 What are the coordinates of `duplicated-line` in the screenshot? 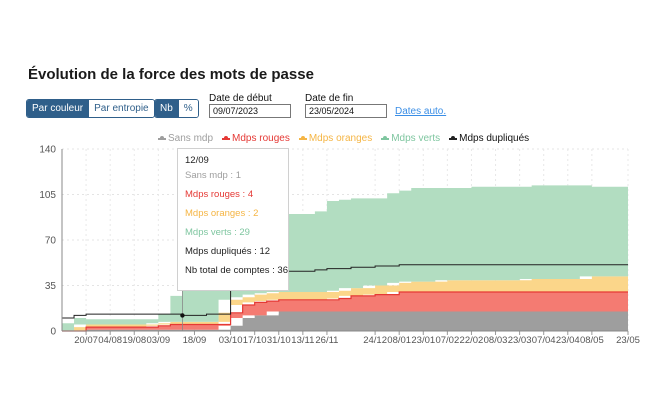 It's located at (345, 291).